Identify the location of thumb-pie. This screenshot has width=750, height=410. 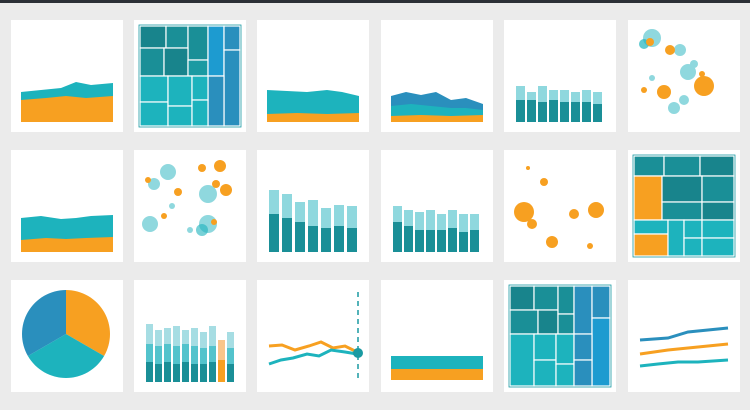
(67, 336).